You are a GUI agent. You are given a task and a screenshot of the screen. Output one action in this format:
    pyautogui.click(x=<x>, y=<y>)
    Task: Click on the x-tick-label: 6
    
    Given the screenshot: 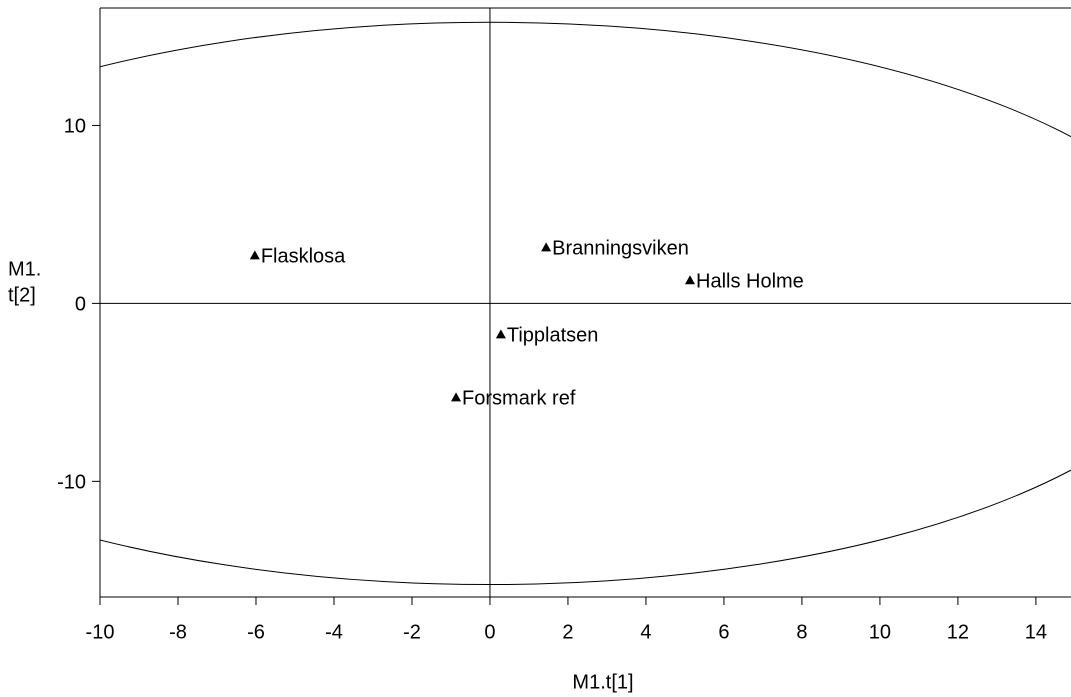 What is the action you would take?
    pyautogui.click(x=723, y=632)
    